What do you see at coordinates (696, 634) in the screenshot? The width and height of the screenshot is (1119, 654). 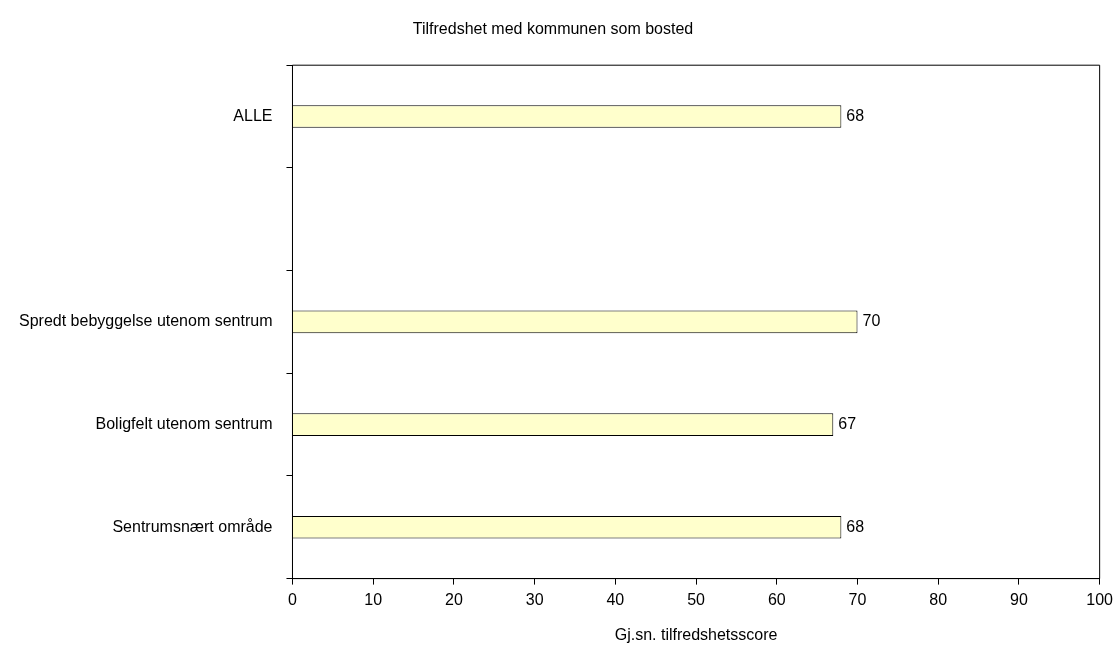 I see `x-axis-title: Gj.sn. tilfredshetsscore` at bounding box center [696, 634].